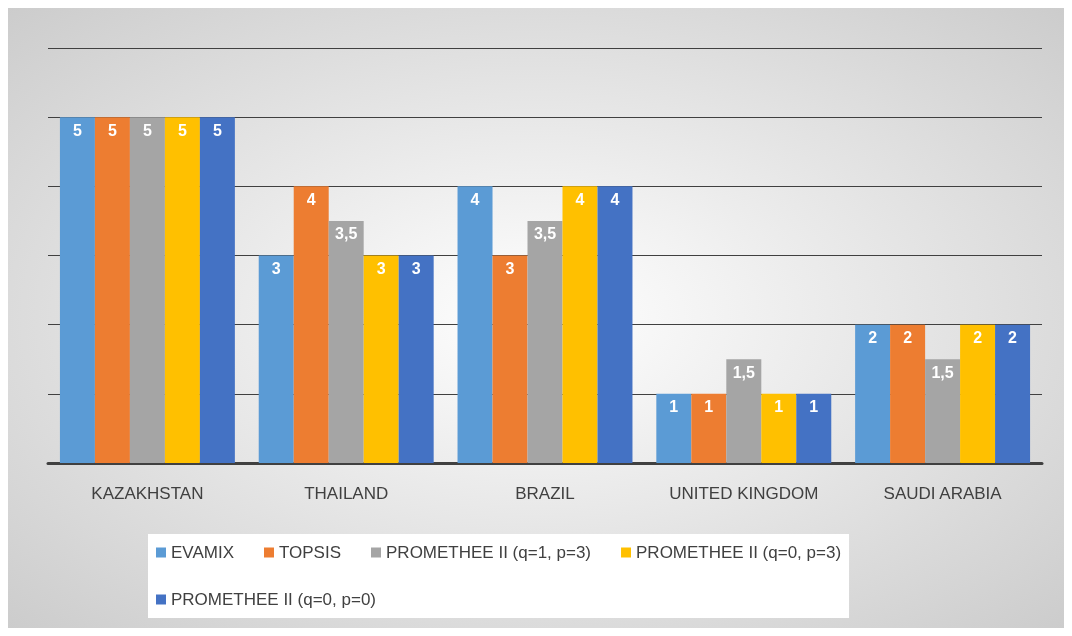  What do you see at coordinates (202, 552) in the screenshot?
I see `legend-label: EVAMIX` at bounding box center [202, 552].